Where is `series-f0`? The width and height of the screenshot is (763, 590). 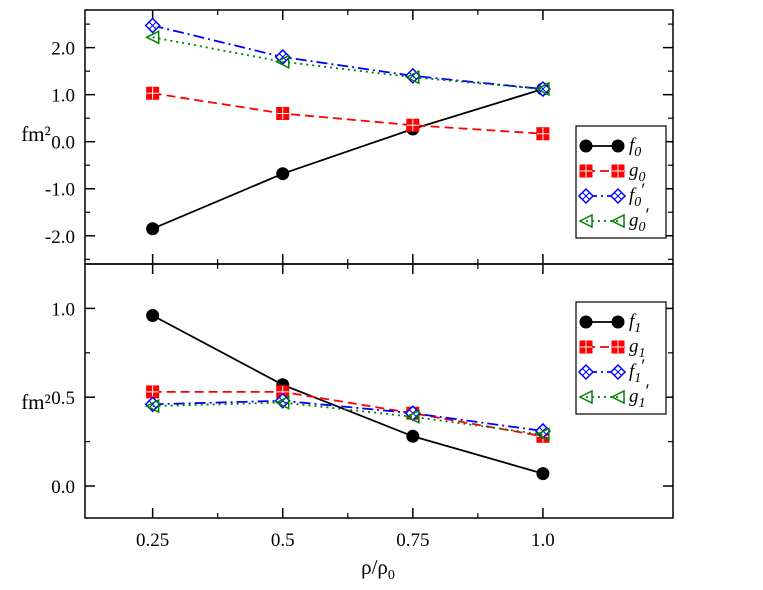
series-f0 is located at coordinates (348, 159).